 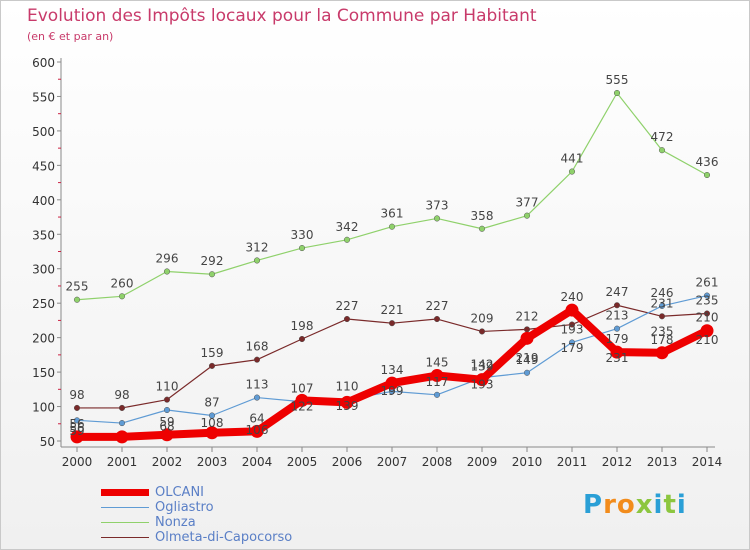 I want to click on data-label: 179, so click(x=617, y=339).